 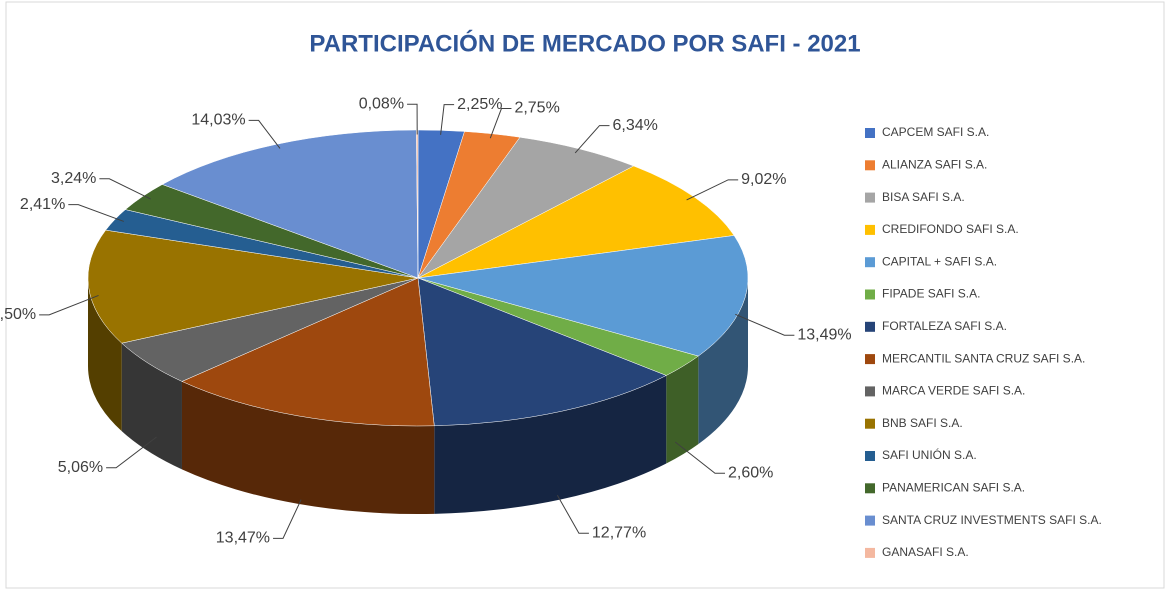 What do you see at coordinates (584, 43) in the screenshot?
I see `chart-title: PARTICIPACIÓN DE MERCADO POR SAFI - 2021` at bounding box center [584, 43].